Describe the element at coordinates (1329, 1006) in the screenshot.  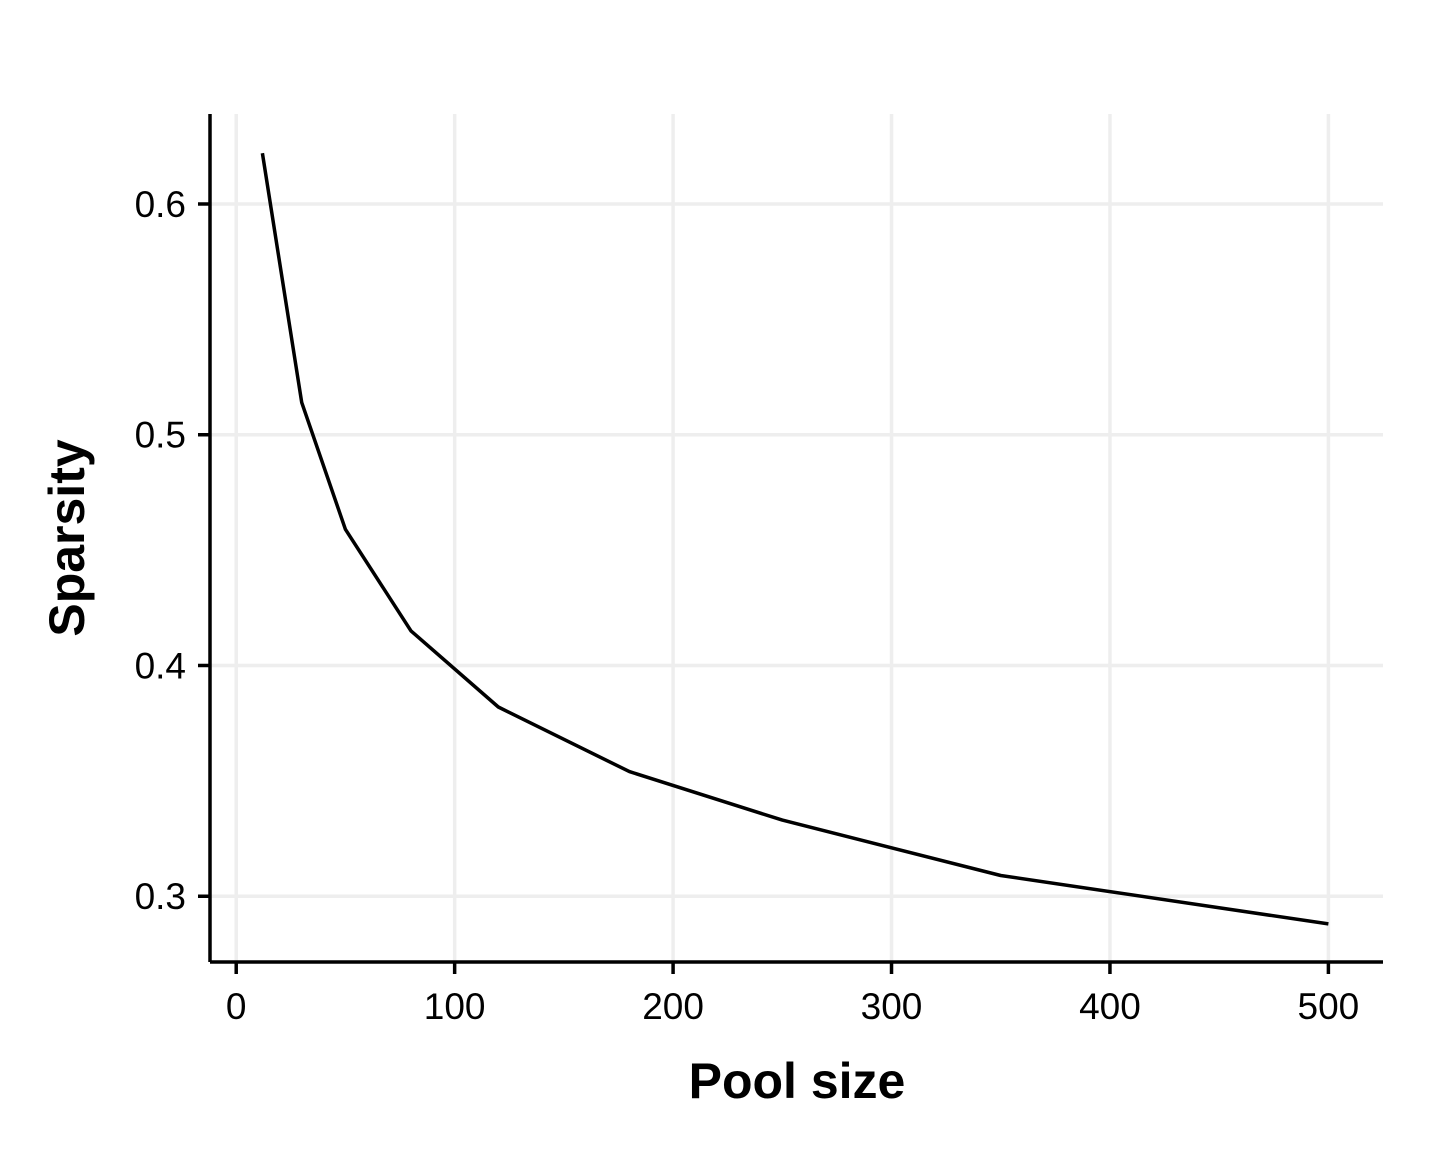
I see `x-tick-label: 500` at that location.